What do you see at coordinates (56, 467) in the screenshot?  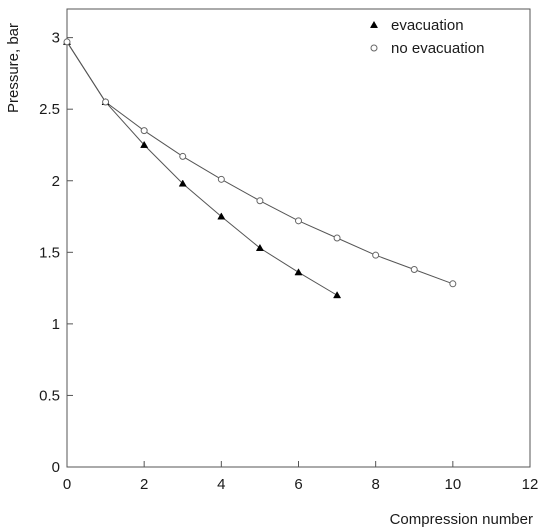 I see `y-tick-label: 0` at bounding box center [56, 467].